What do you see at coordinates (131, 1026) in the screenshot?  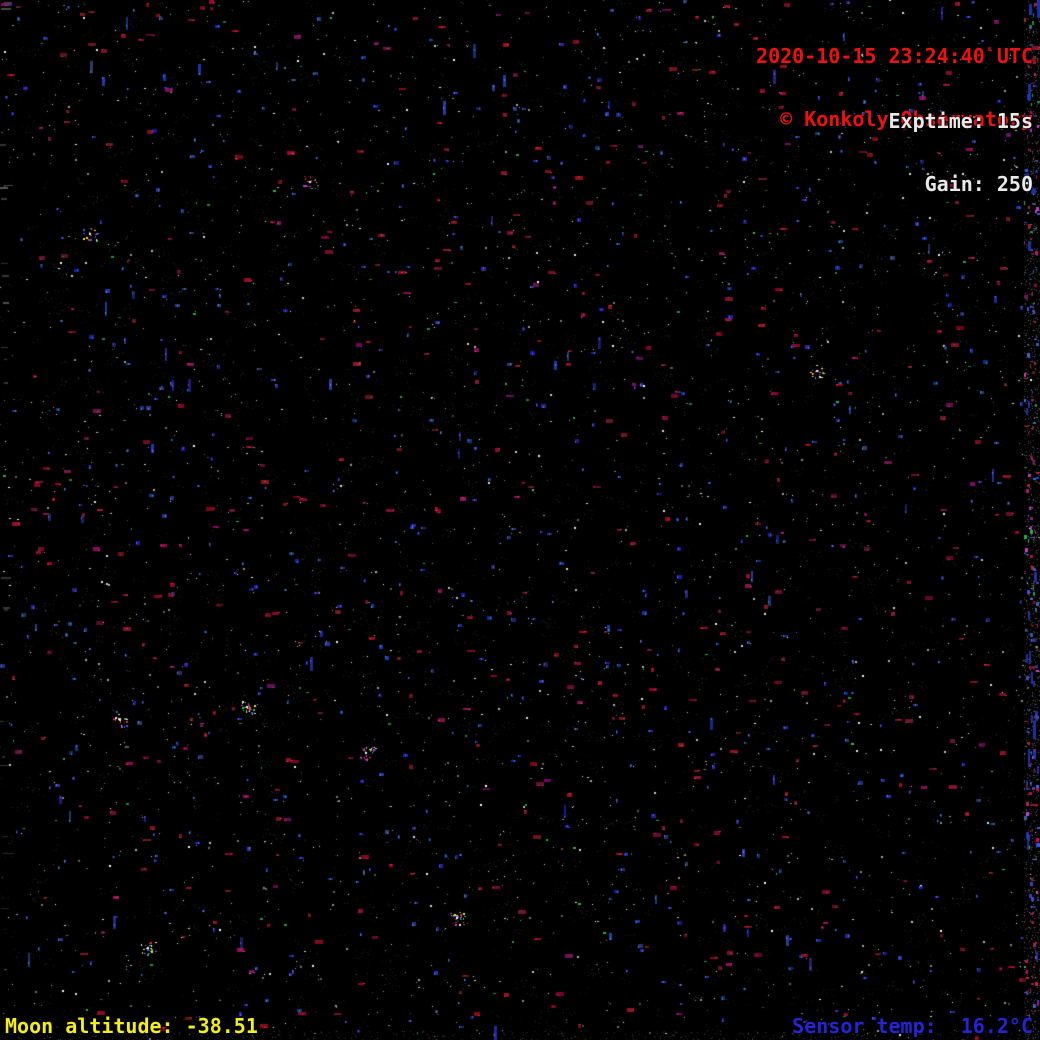 I see `moon-altitude-line: Moon altitude: -38.51` at bounding box center [131, 1026].